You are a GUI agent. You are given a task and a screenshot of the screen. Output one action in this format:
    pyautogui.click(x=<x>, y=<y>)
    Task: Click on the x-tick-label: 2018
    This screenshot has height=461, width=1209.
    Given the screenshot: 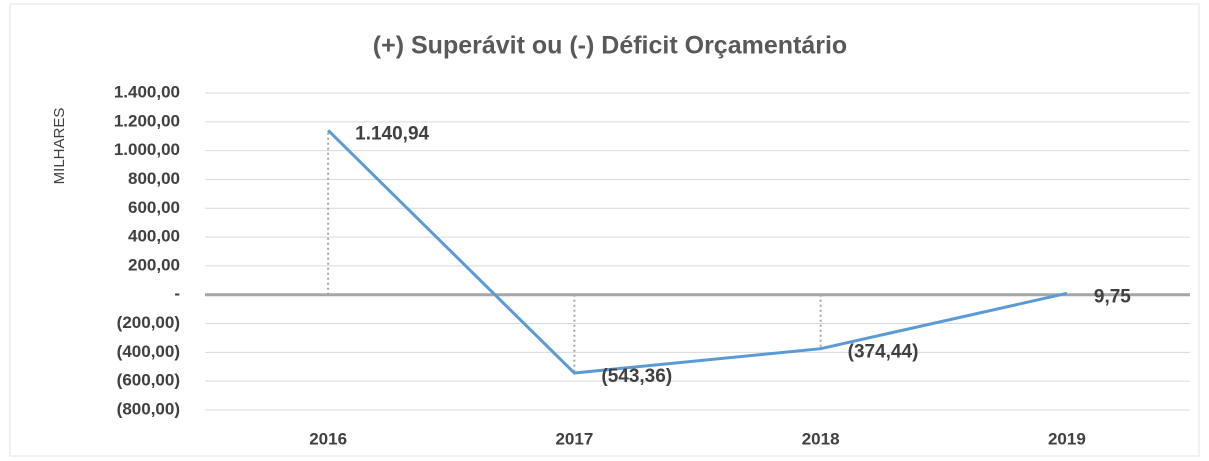 What is the action you would take?
    pyautogui.click(x=821, y=438)
    